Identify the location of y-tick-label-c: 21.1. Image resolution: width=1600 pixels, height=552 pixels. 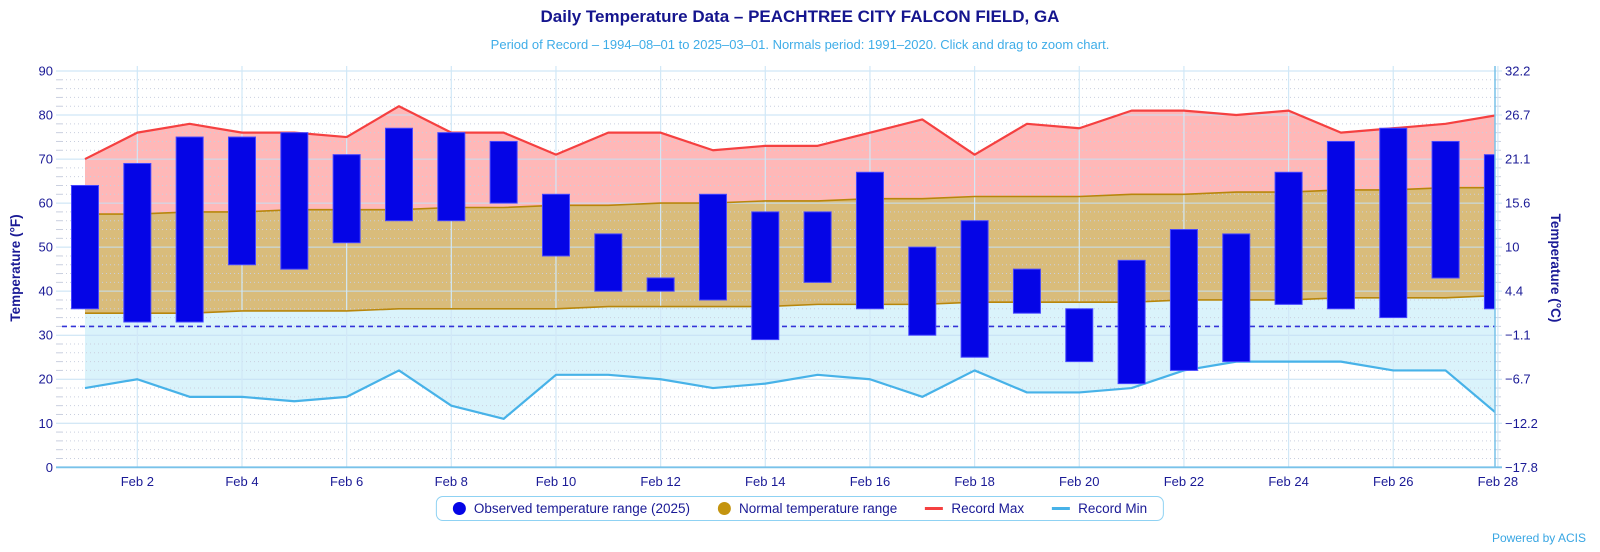
(1517, 159).